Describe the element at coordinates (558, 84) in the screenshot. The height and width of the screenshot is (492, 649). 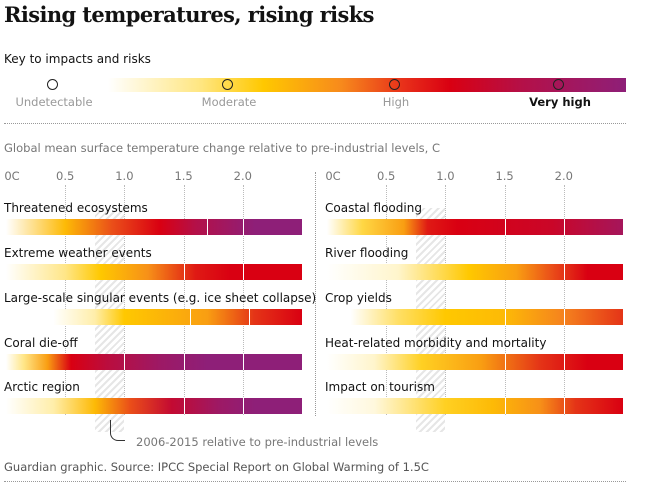
I see `key-marker-very-high` at that location.